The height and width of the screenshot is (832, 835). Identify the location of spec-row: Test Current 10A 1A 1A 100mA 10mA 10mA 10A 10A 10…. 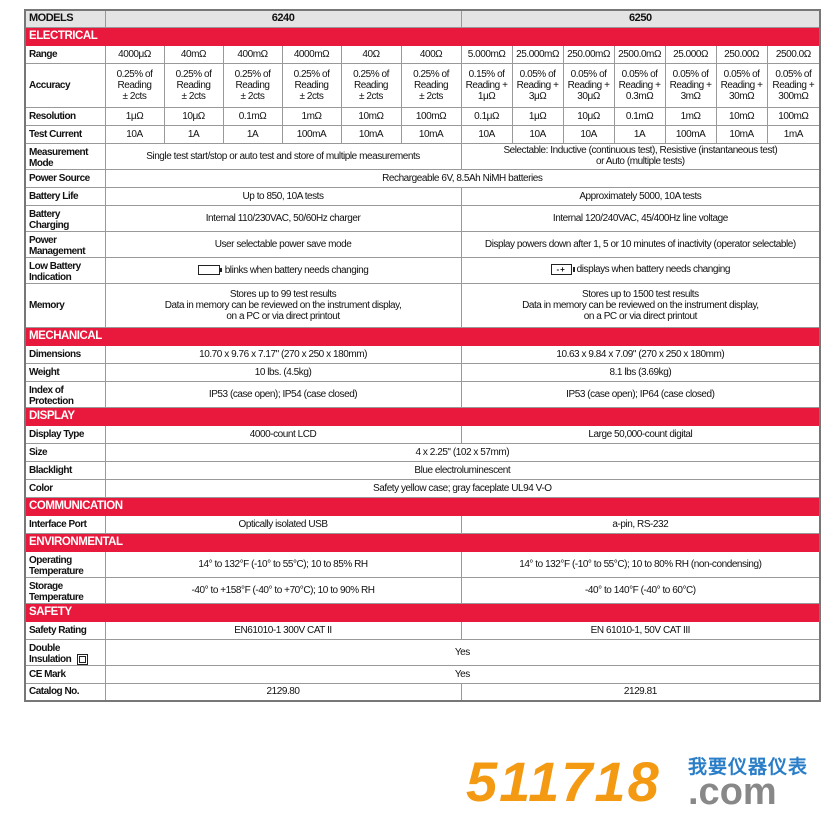
(422, 134).